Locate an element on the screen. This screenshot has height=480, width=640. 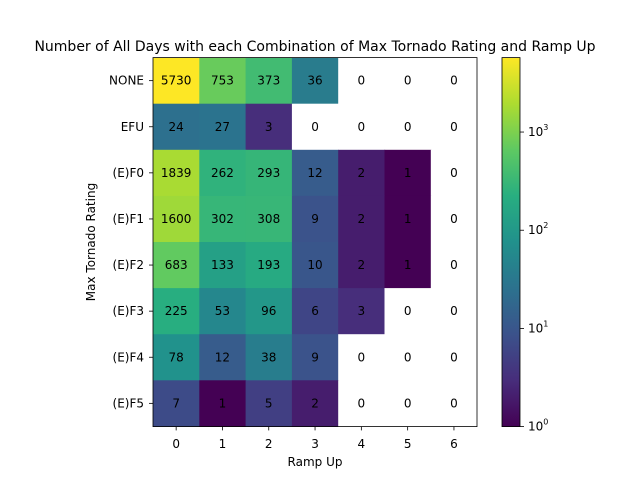
cell-value-label: 96 is located at coordinates (268, 311).